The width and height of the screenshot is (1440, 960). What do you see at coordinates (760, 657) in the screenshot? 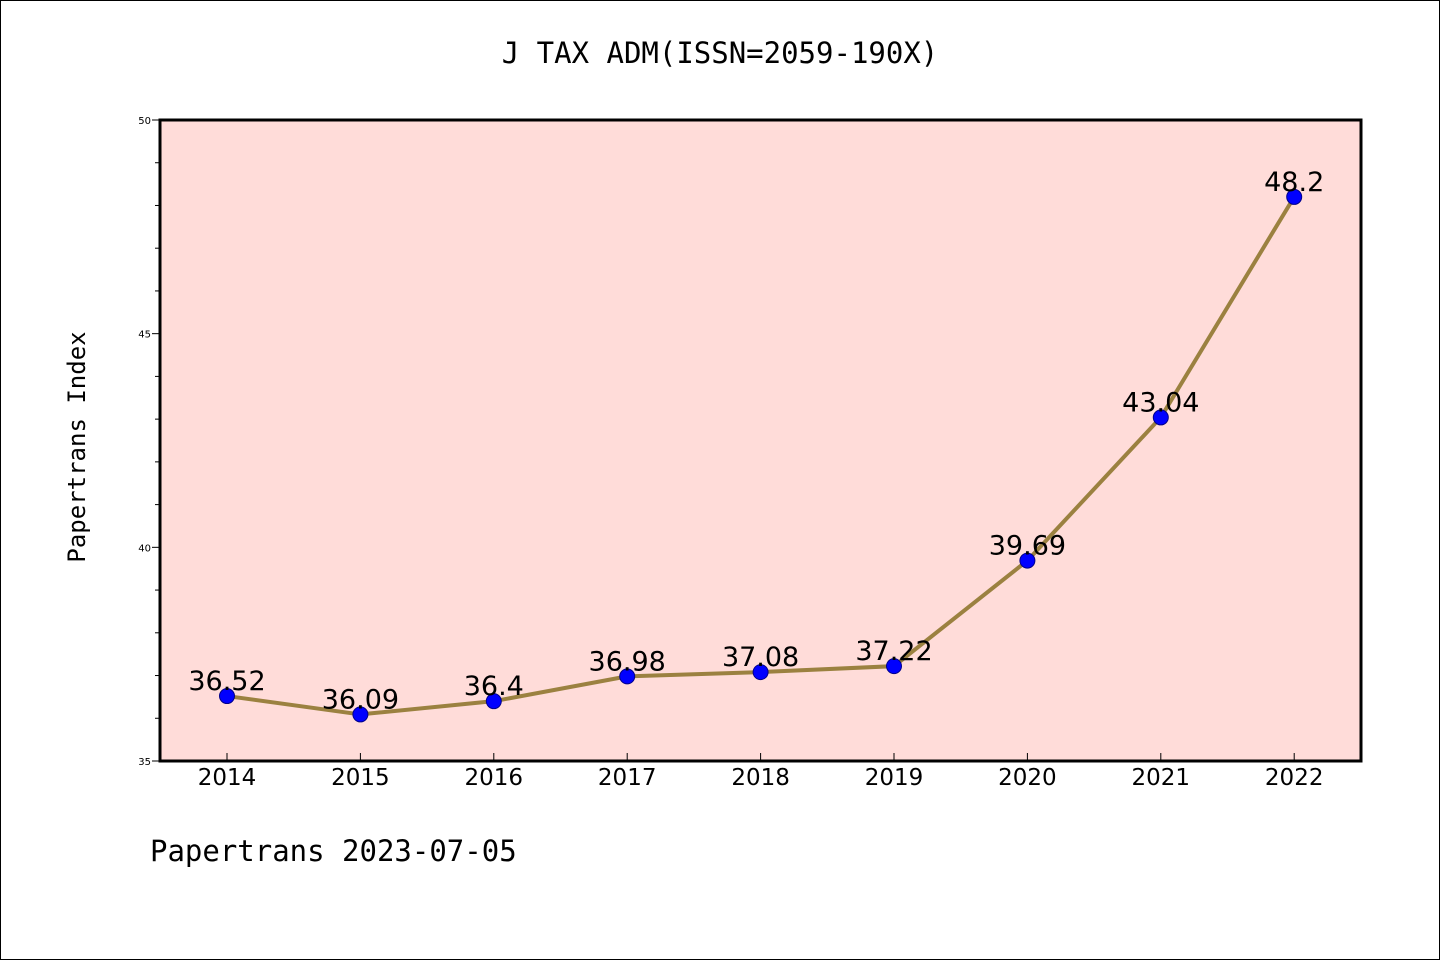
I see `data-label: 37.08` at bounding box center [760, 657].